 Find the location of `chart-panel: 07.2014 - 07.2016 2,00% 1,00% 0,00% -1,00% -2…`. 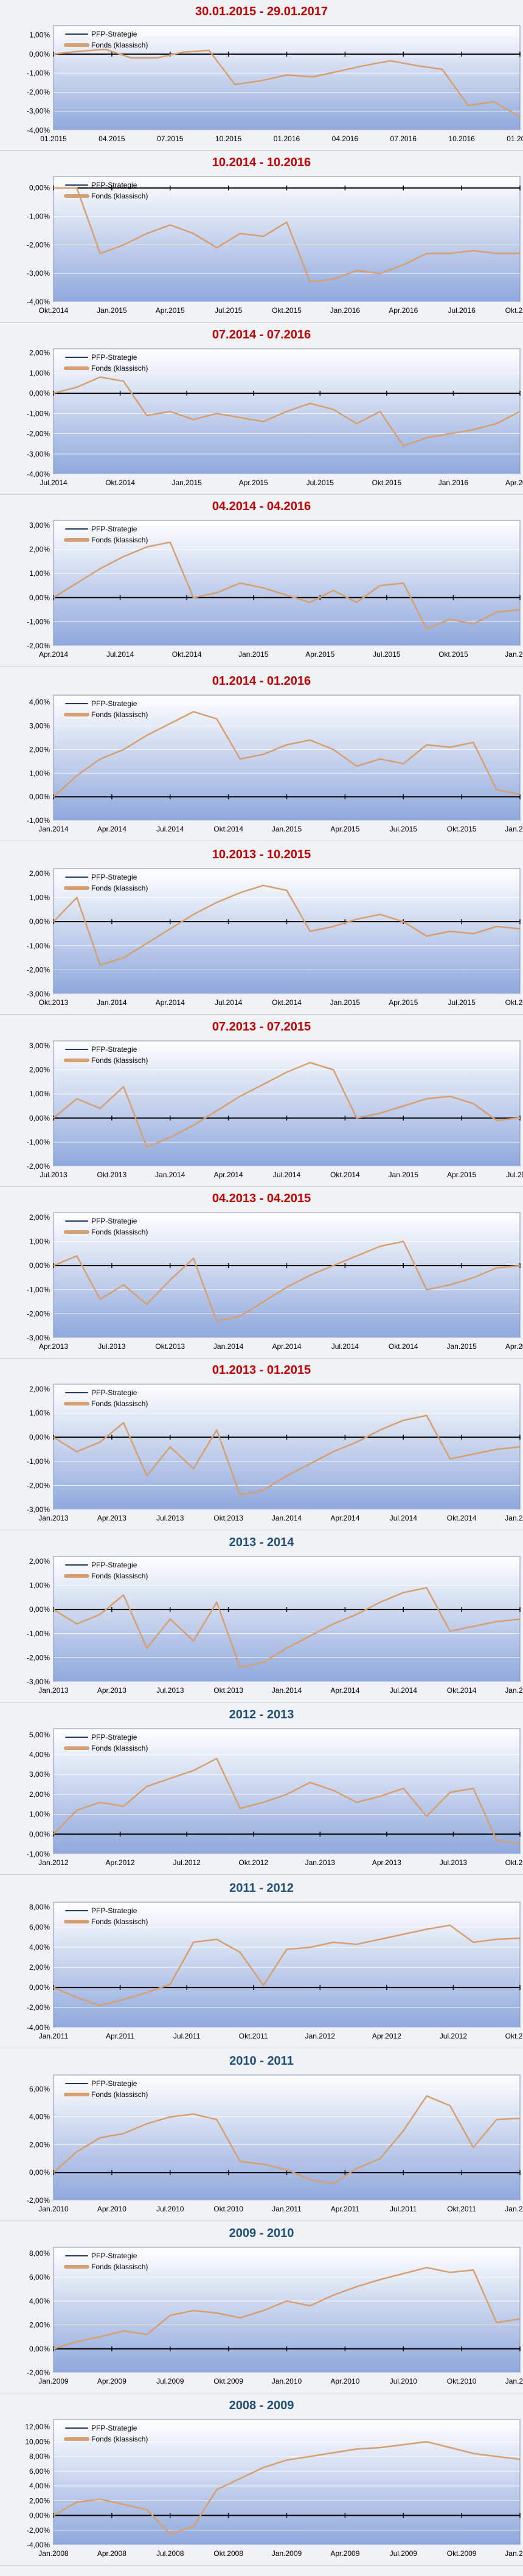

chart-panel: 07.2014 - 07.2016 2,00% 1,00% 0,00% -1,00% -2… is located at coordinates (261, 409).